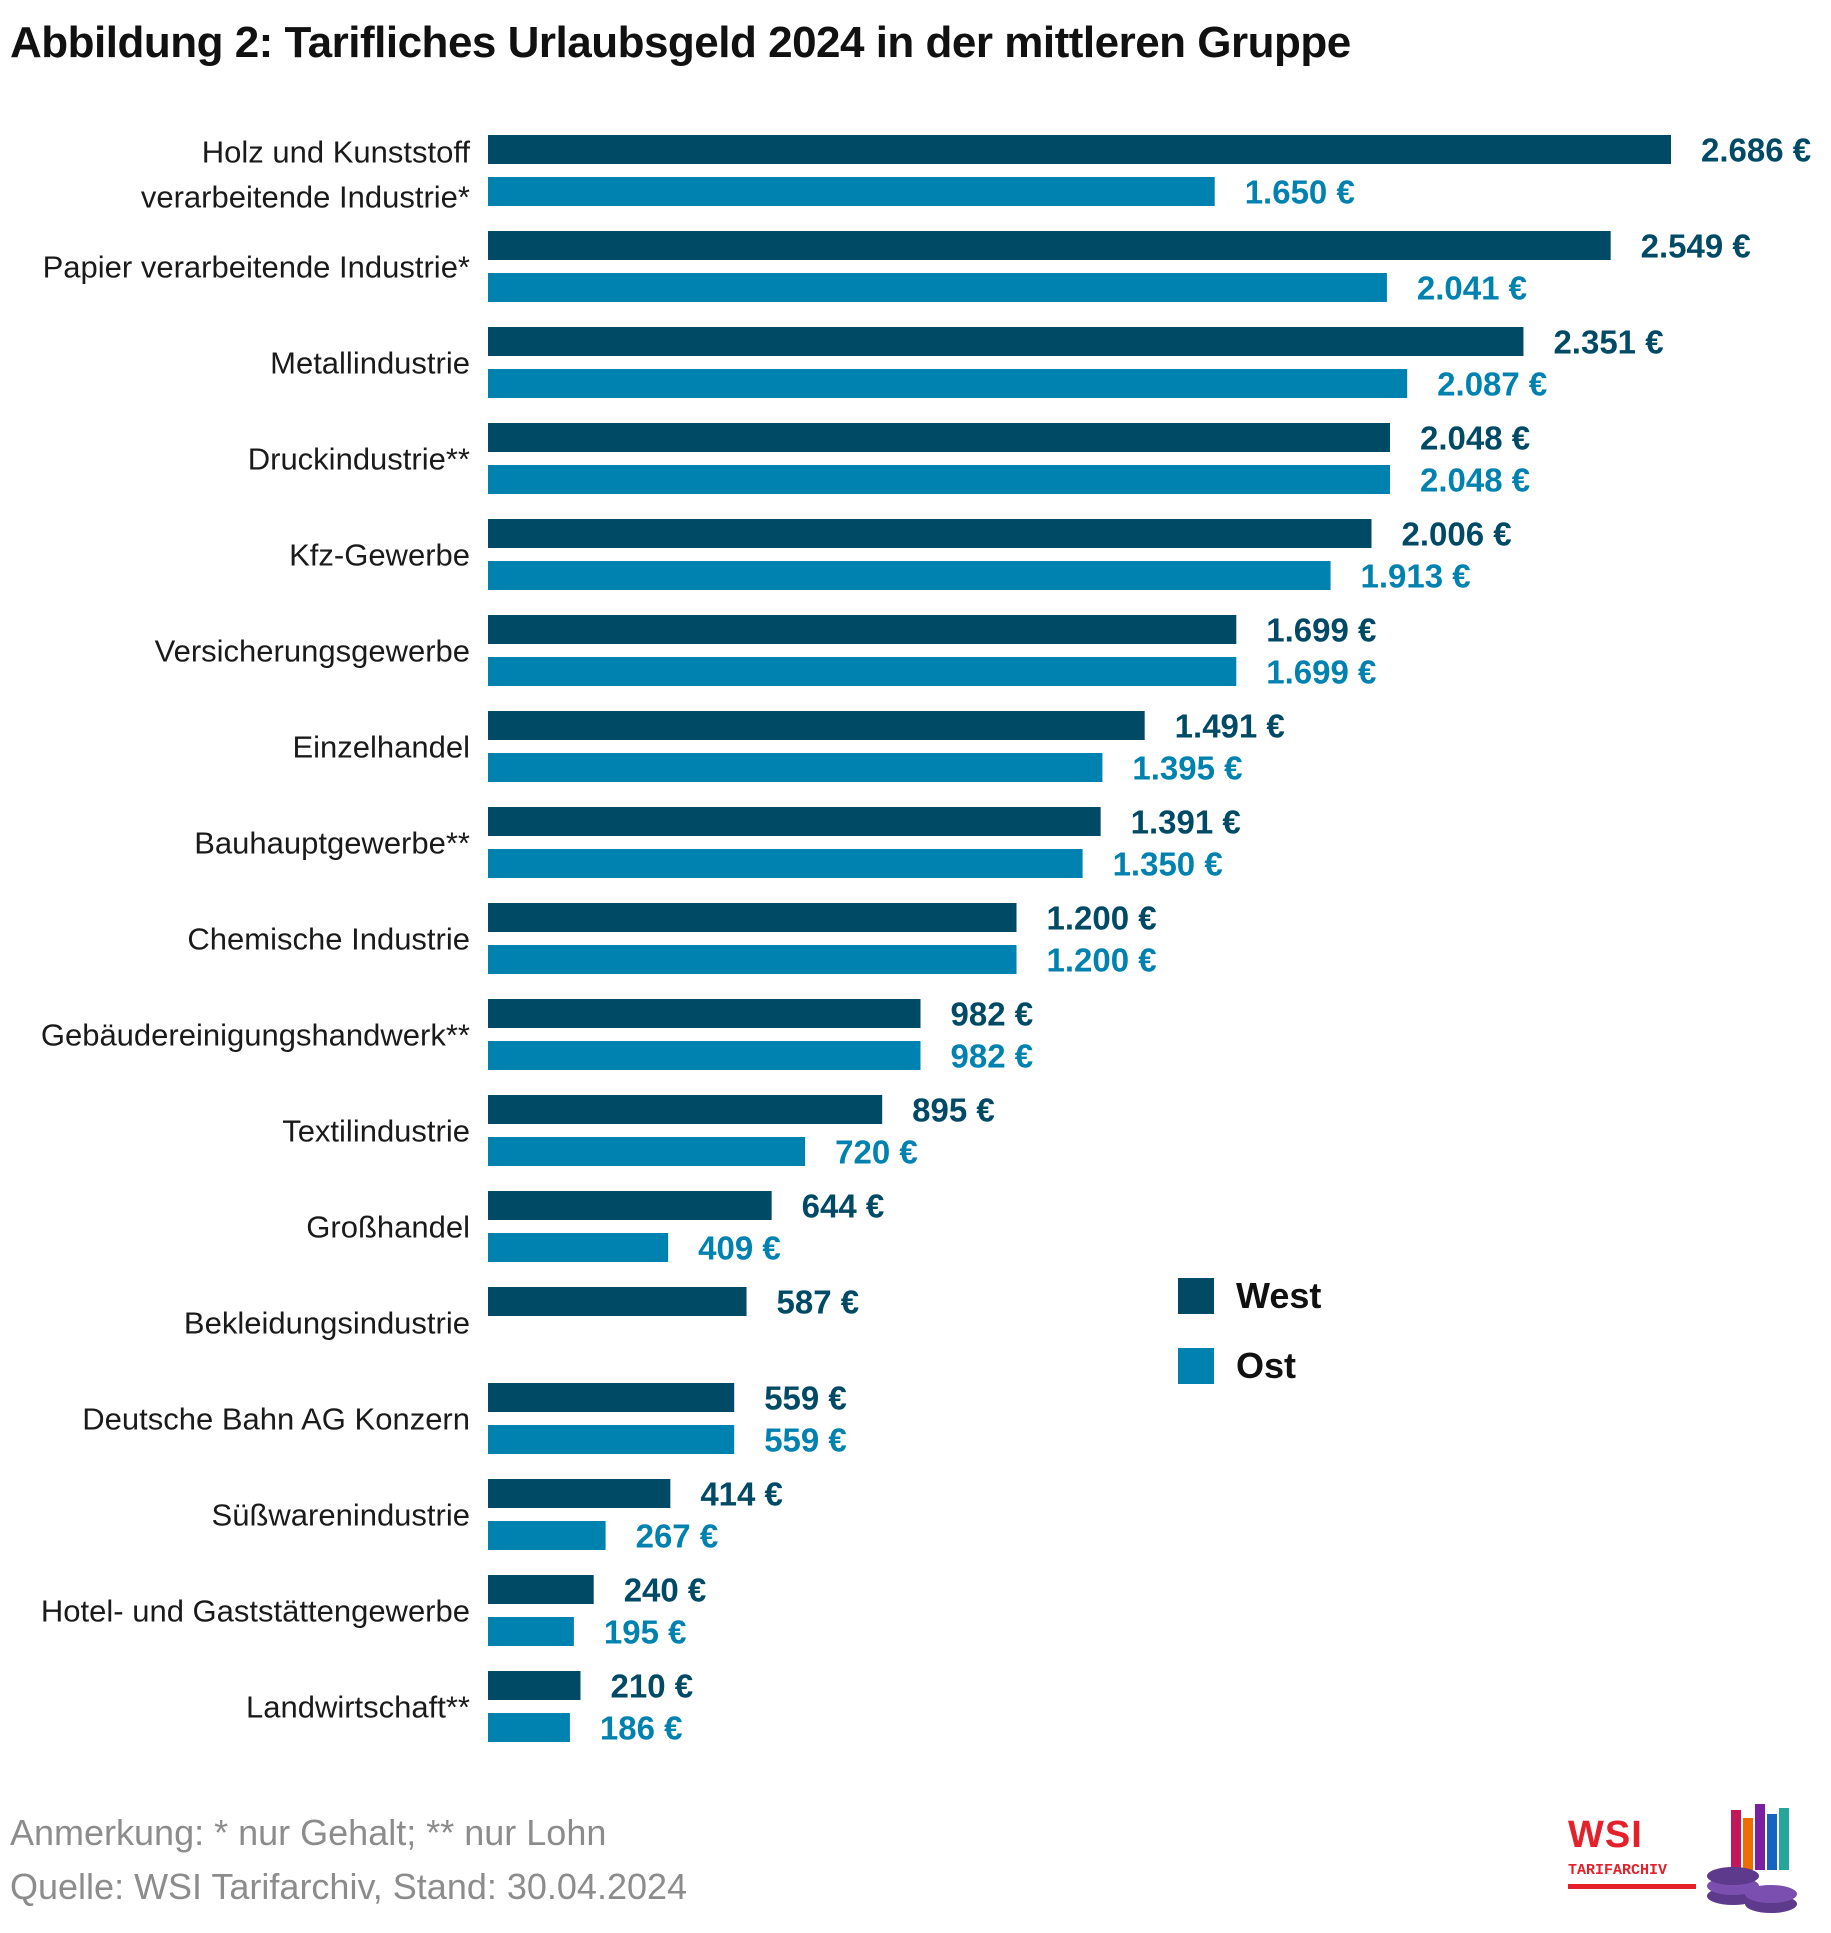  What do you see at coordinates (1266, 1365) in the screenshot?
I see `legend-label-ost: Ost` at bounding box center [1266, 1365].